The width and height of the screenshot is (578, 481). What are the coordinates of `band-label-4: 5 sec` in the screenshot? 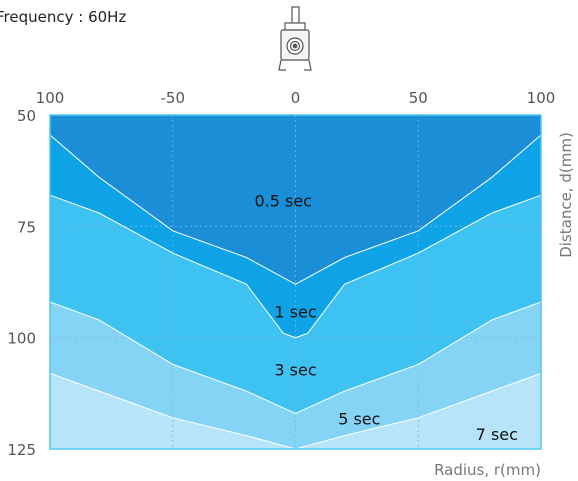 It's located at (359, 419).